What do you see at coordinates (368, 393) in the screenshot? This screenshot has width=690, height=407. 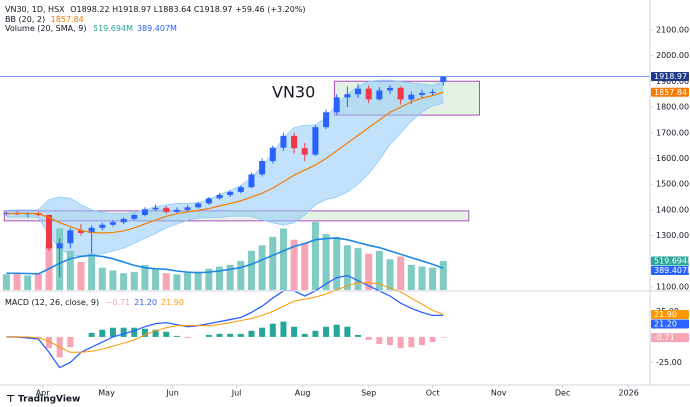 I see `x-tick-label: Sep` at bounding box center [368, 393].